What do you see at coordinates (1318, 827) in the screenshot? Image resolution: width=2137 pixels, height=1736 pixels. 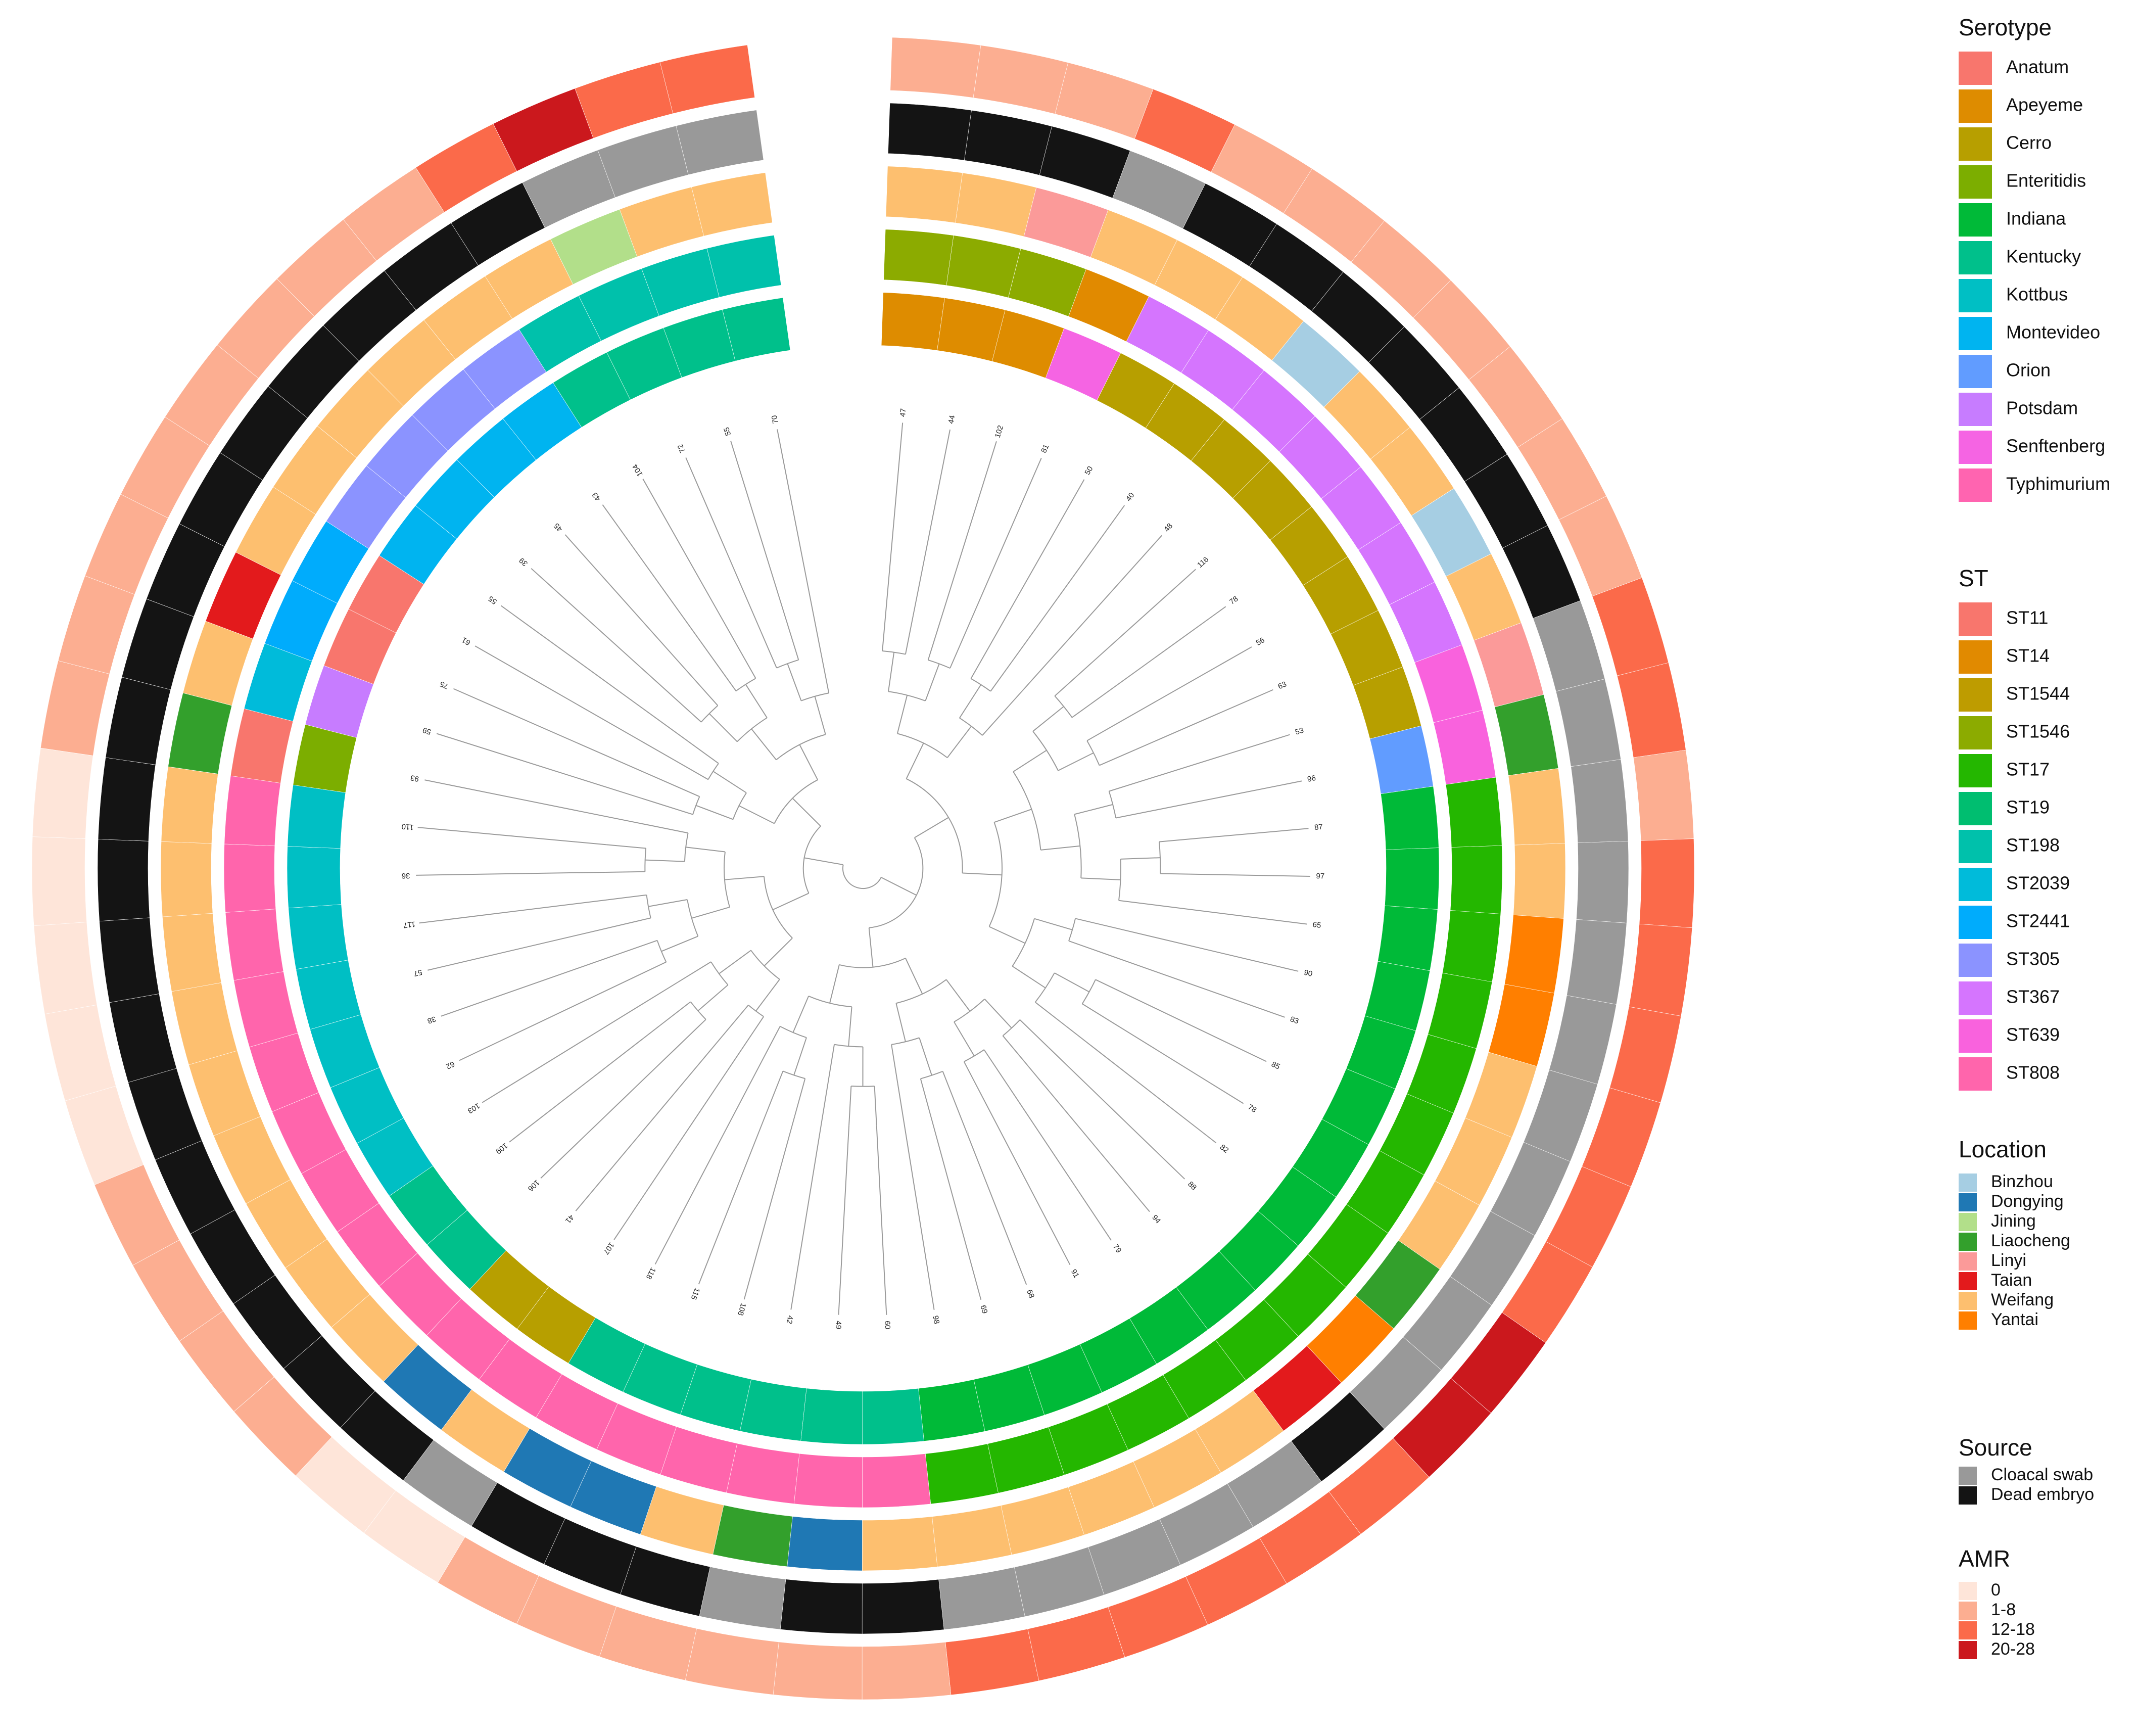 I see `leaf-label: 87` at bounding box center [1318, 827].